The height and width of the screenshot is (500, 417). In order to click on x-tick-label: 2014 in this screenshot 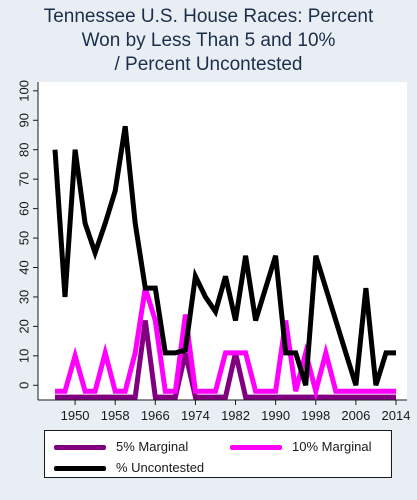, I will do `click(396, 415)`.